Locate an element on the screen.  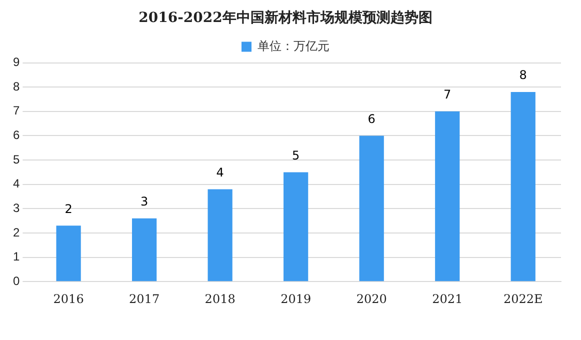
y-tick-label: 8 is located at coordinates (16, 86).